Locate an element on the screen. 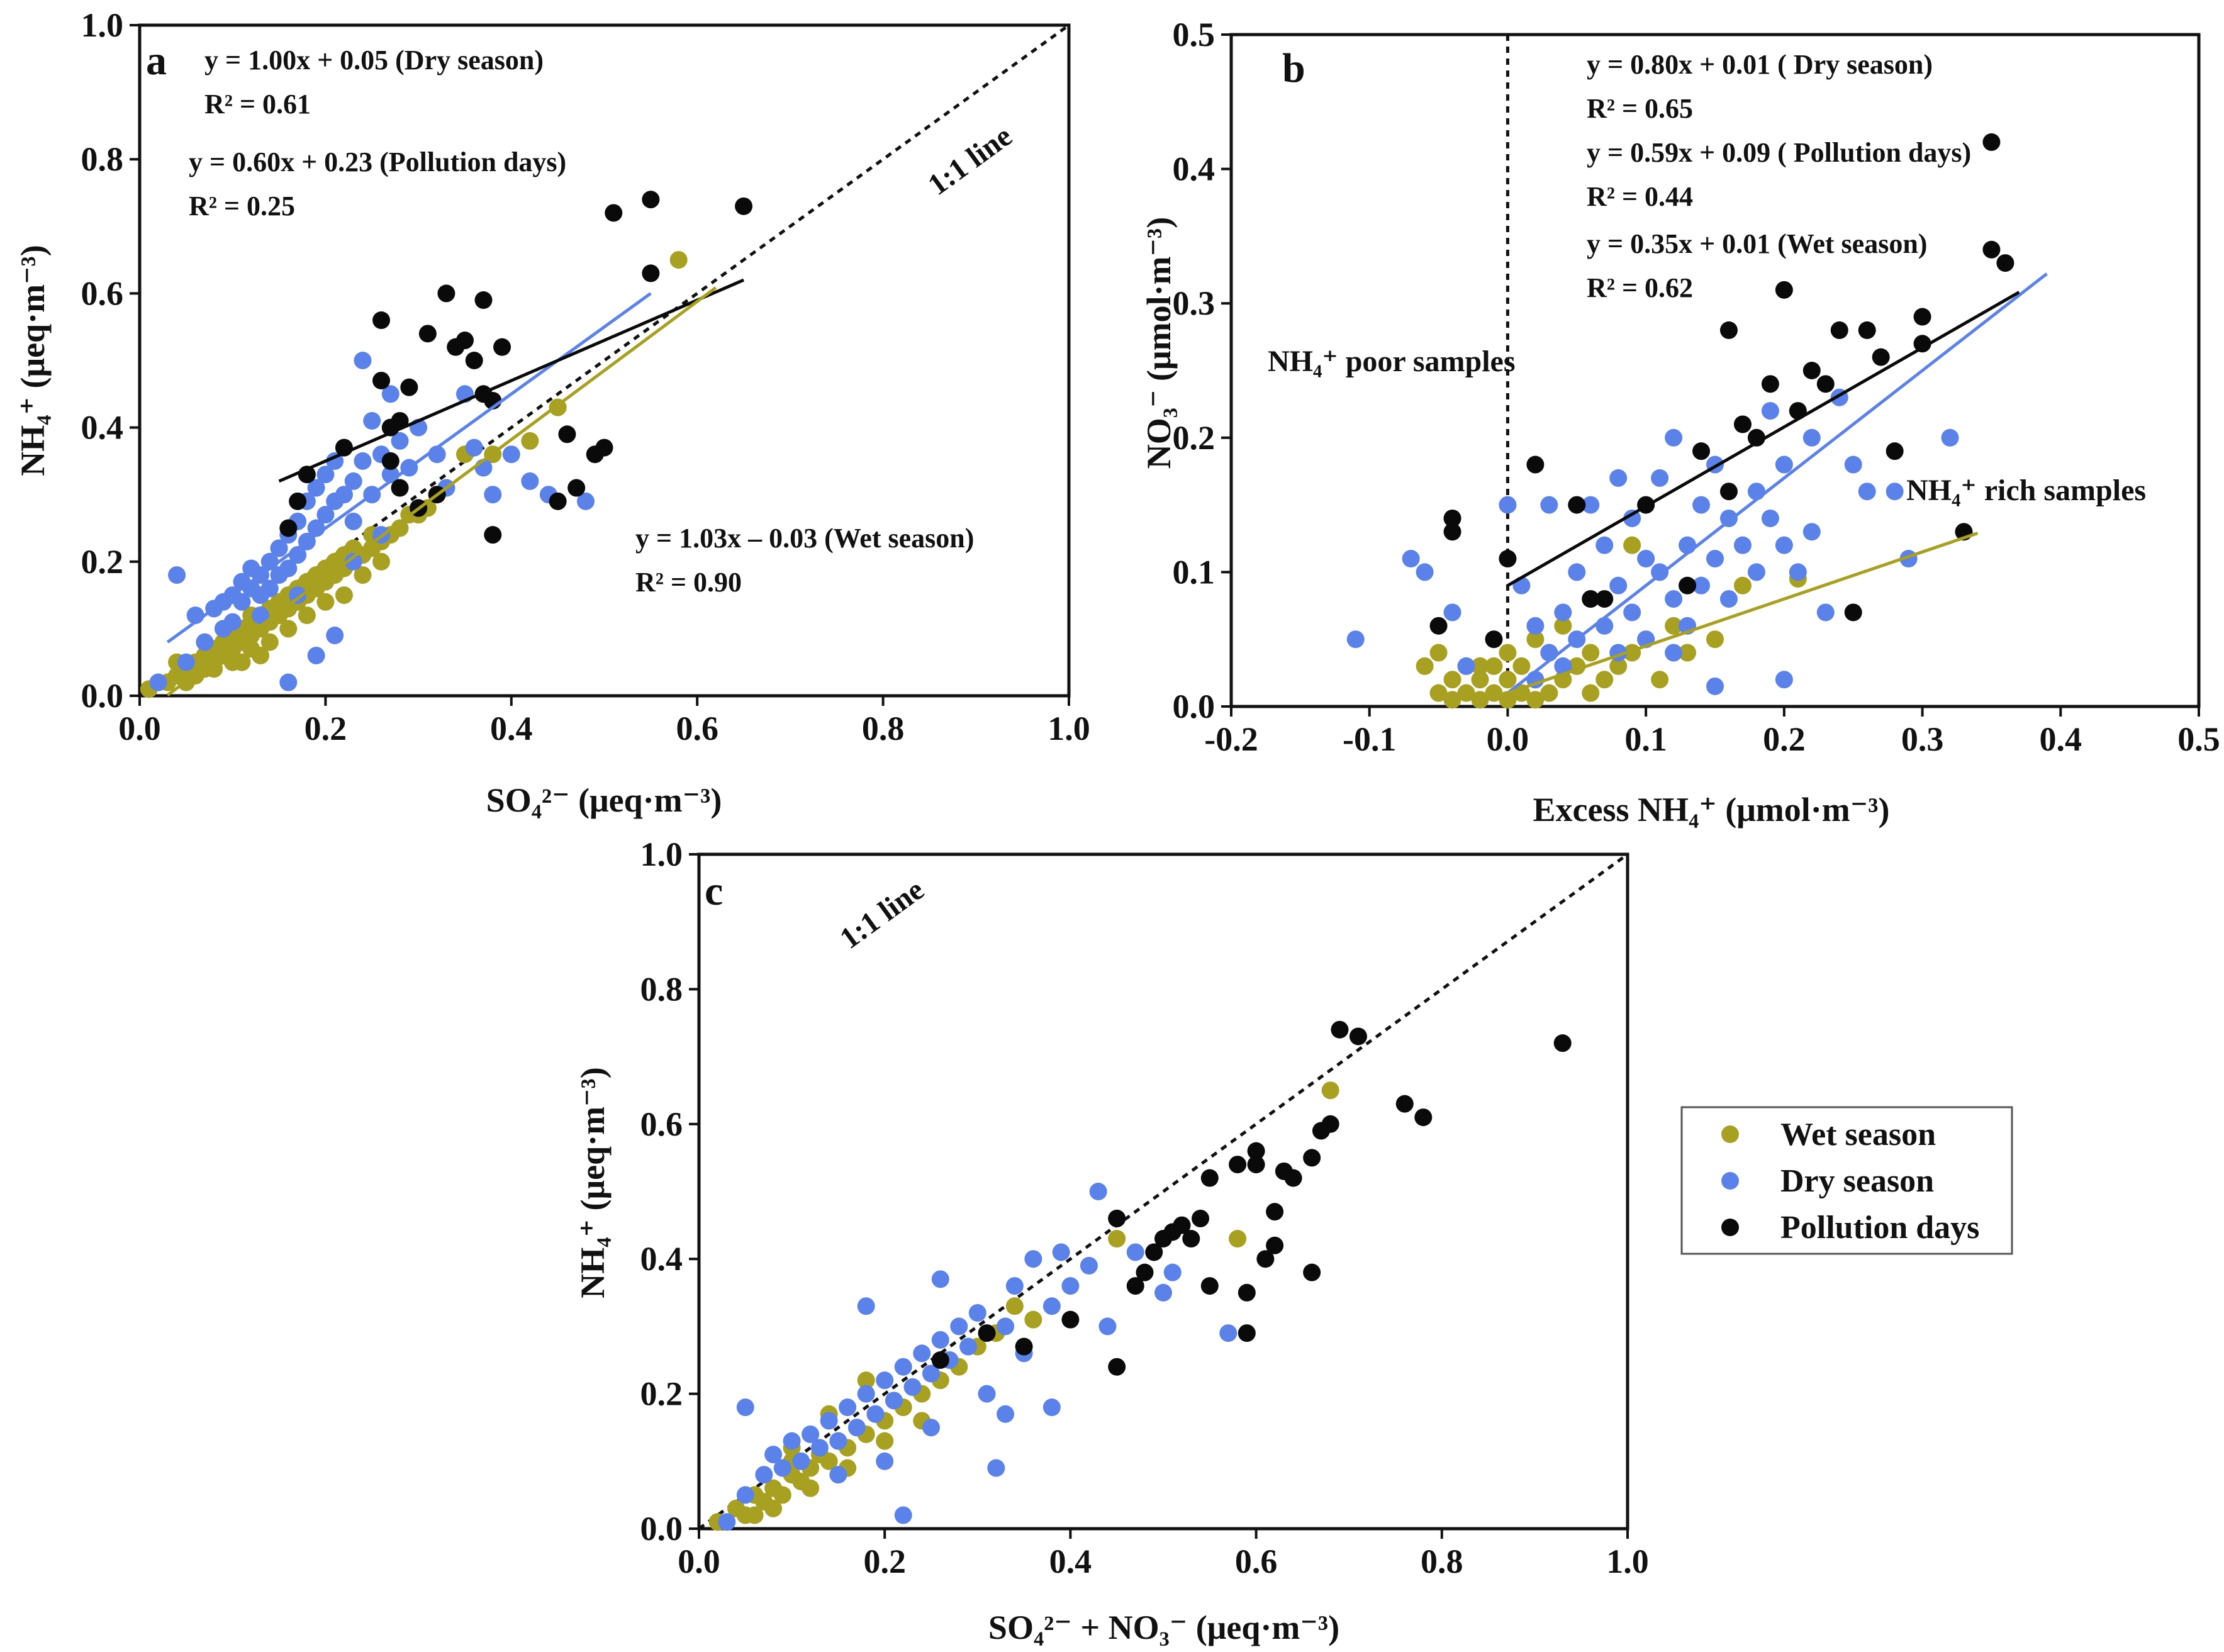  panel-b-x-title: Excess NH₄⁺ (μmol·m⁻³) is located at coordinates (1712, 810).